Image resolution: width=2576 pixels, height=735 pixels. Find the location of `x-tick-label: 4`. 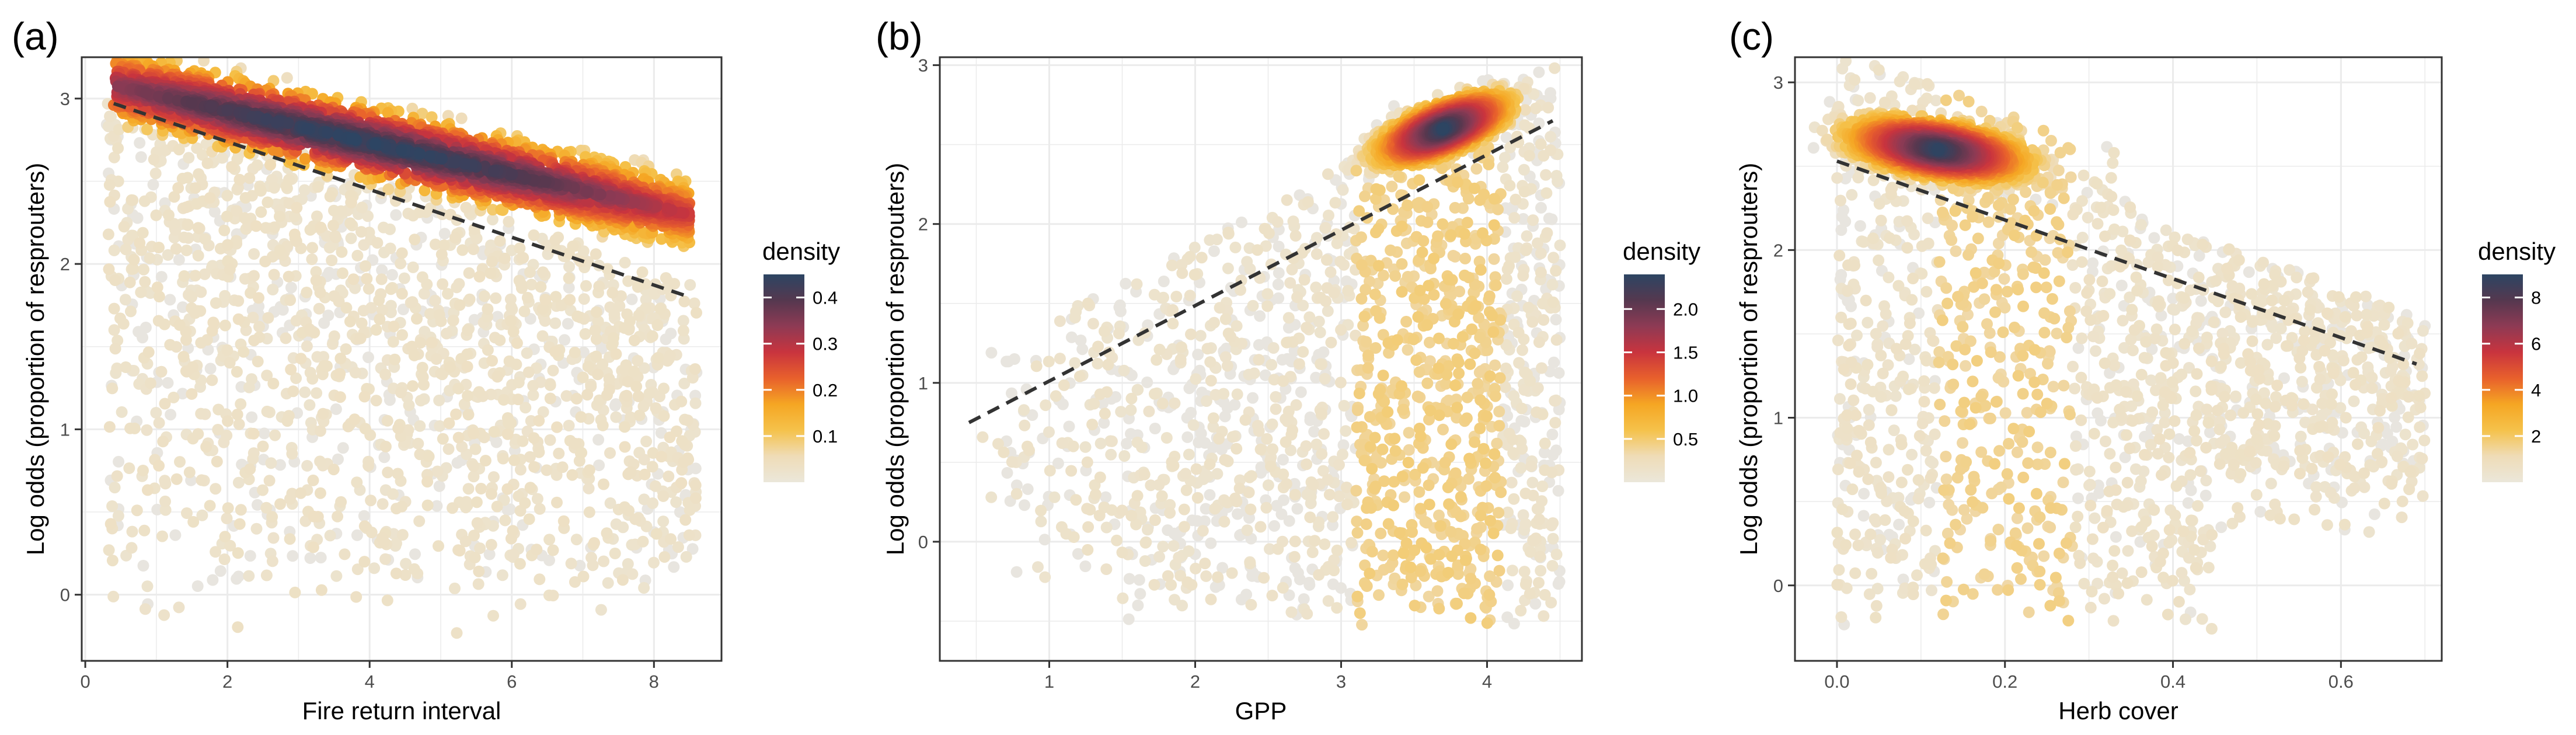

x-tick-label: 4 is located at coordinates (370, 681).